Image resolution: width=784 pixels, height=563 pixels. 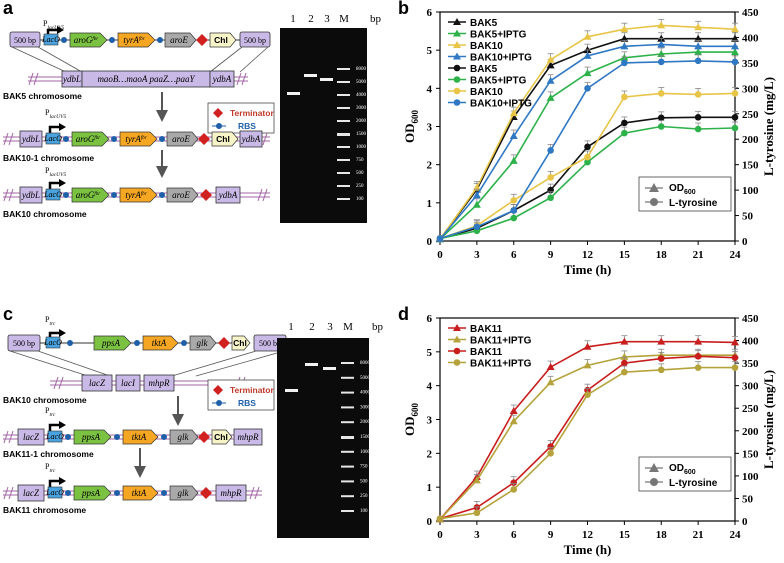 What do you see at coordinates (56, 172) in the screenshot?
I see `svg-text: PlacUV5` at bounding box center [56, 172].